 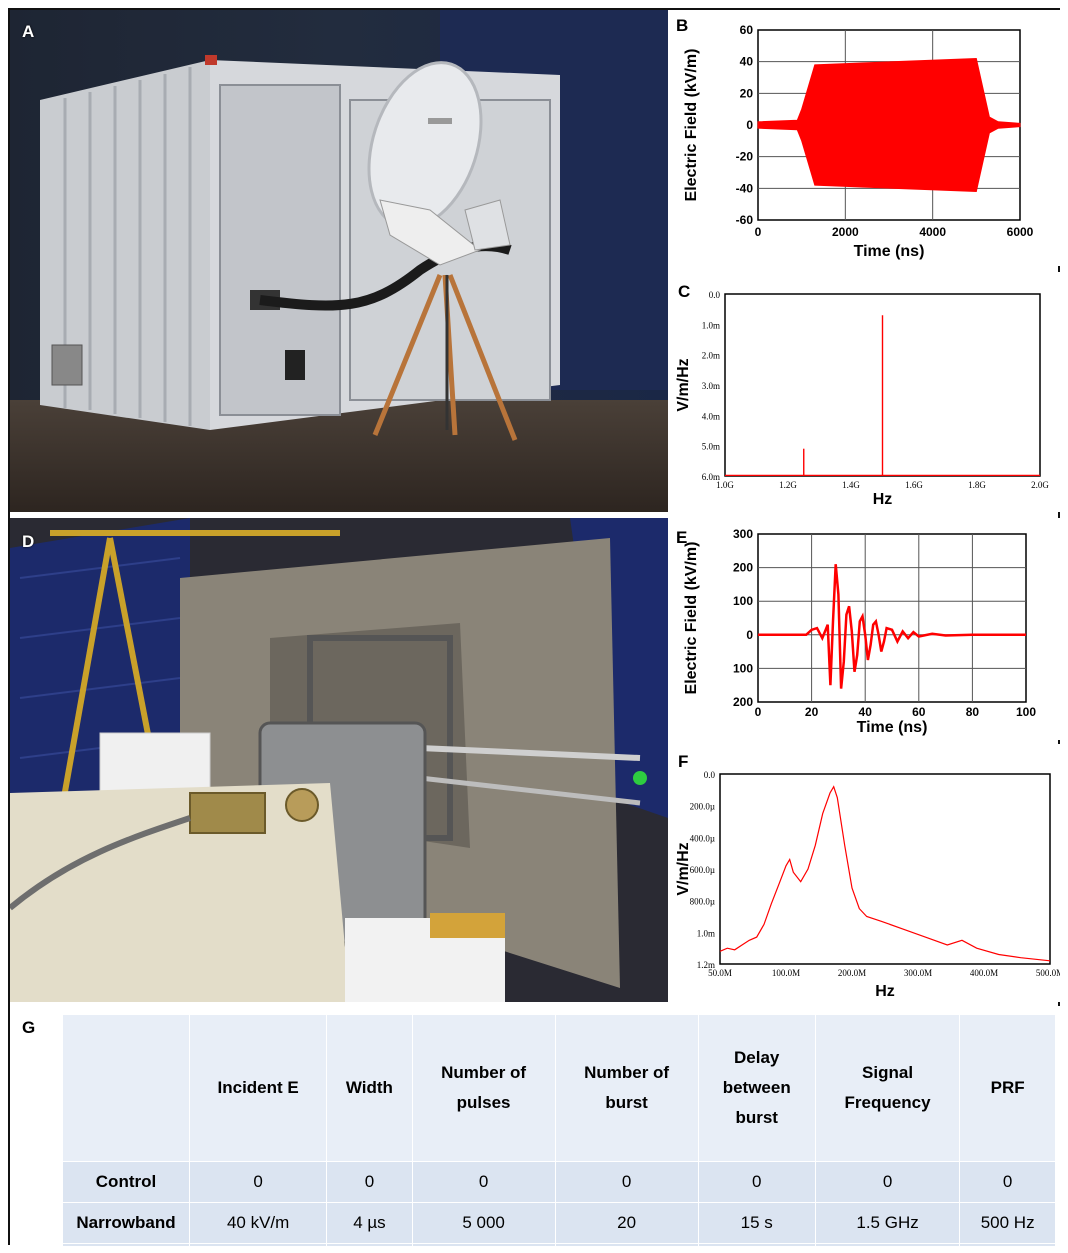 What do you see at coordinates (28, 541) in the screenshot?
I see `panel-d-label: D` at bounding box center [28, 541].